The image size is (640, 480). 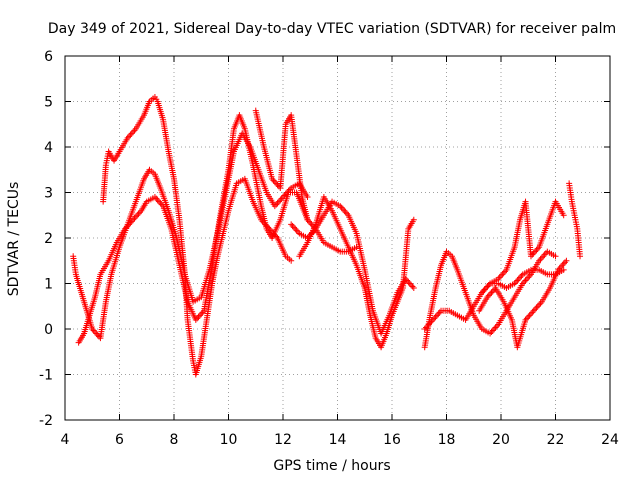 What do you see at coordinates (501, 440) in the screenshot?
I see `x-tick-label: 20` at bounding box center [501, 440].